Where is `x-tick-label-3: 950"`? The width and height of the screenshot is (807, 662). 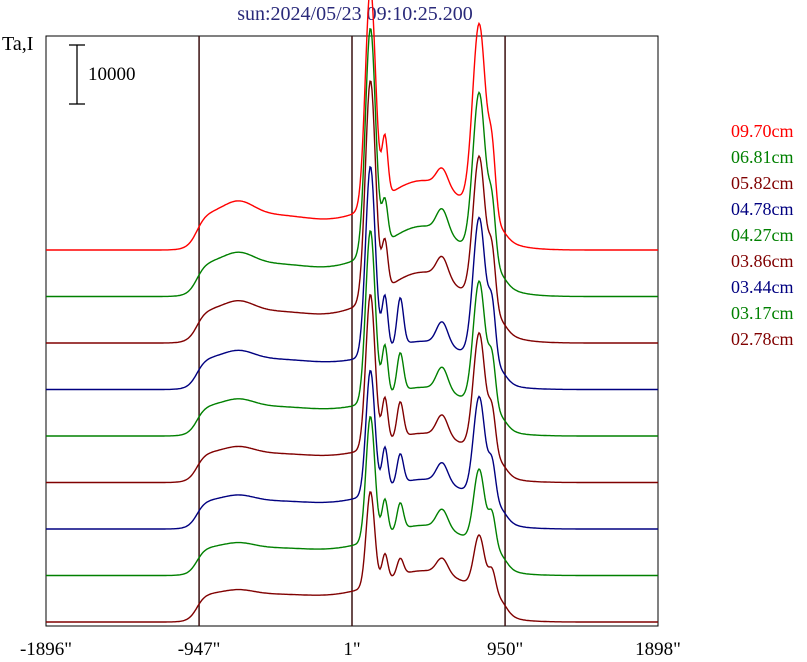 x-tick-label-3: 950" is located at coordinates (505, 649).